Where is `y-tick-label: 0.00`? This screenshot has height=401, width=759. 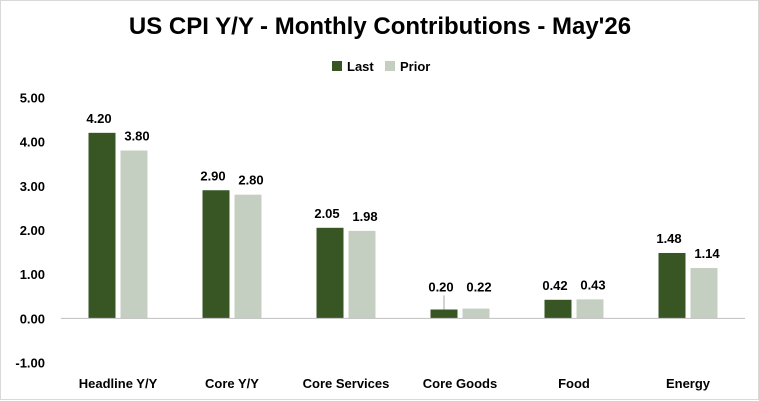
y-tick-label: 0.00 is located at coordinates (32, 318).